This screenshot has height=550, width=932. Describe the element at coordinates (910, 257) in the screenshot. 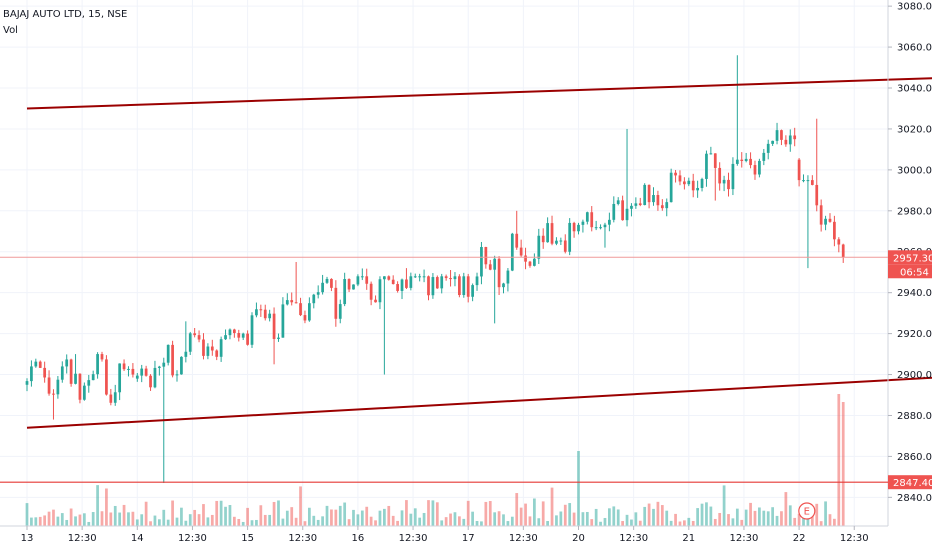

I see `last-price-box` at that location.